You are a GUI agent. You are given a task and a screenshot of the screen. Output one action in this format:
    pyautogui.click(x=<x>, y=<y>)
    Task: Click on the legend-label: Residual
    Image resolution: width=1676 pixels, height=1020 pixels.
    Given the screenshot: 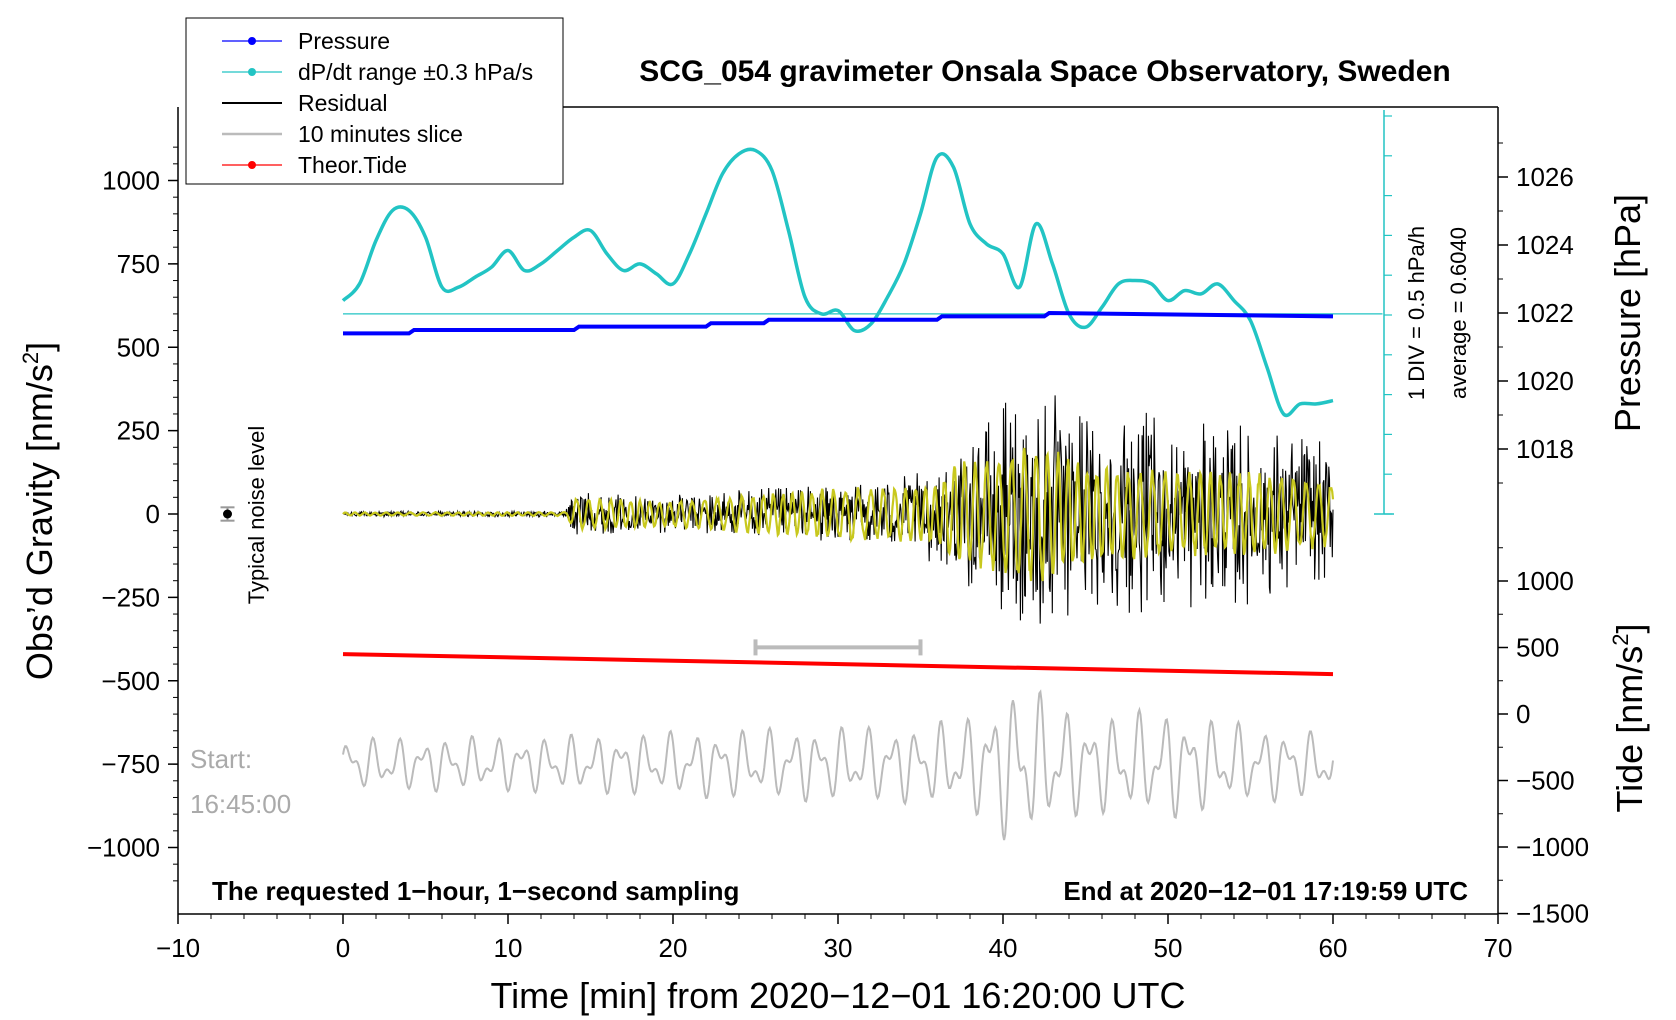 What is the action you would take?
    pyautogui.click(x=343, y=103)
    